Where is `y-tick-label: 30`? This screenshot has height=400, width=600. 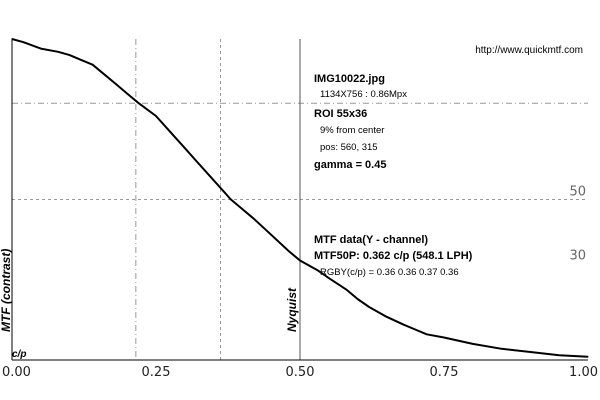
y-tick-label: 30 is located at coordinates (577, 256).